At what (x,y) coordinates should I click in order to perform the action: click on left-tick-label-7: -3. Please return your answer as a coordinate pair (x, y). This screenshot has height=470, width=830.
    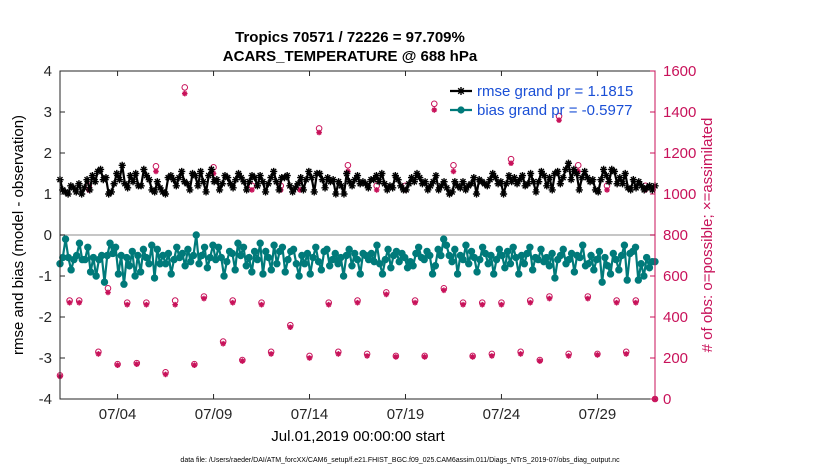
    Looking at the image, I should click on (45, 358).